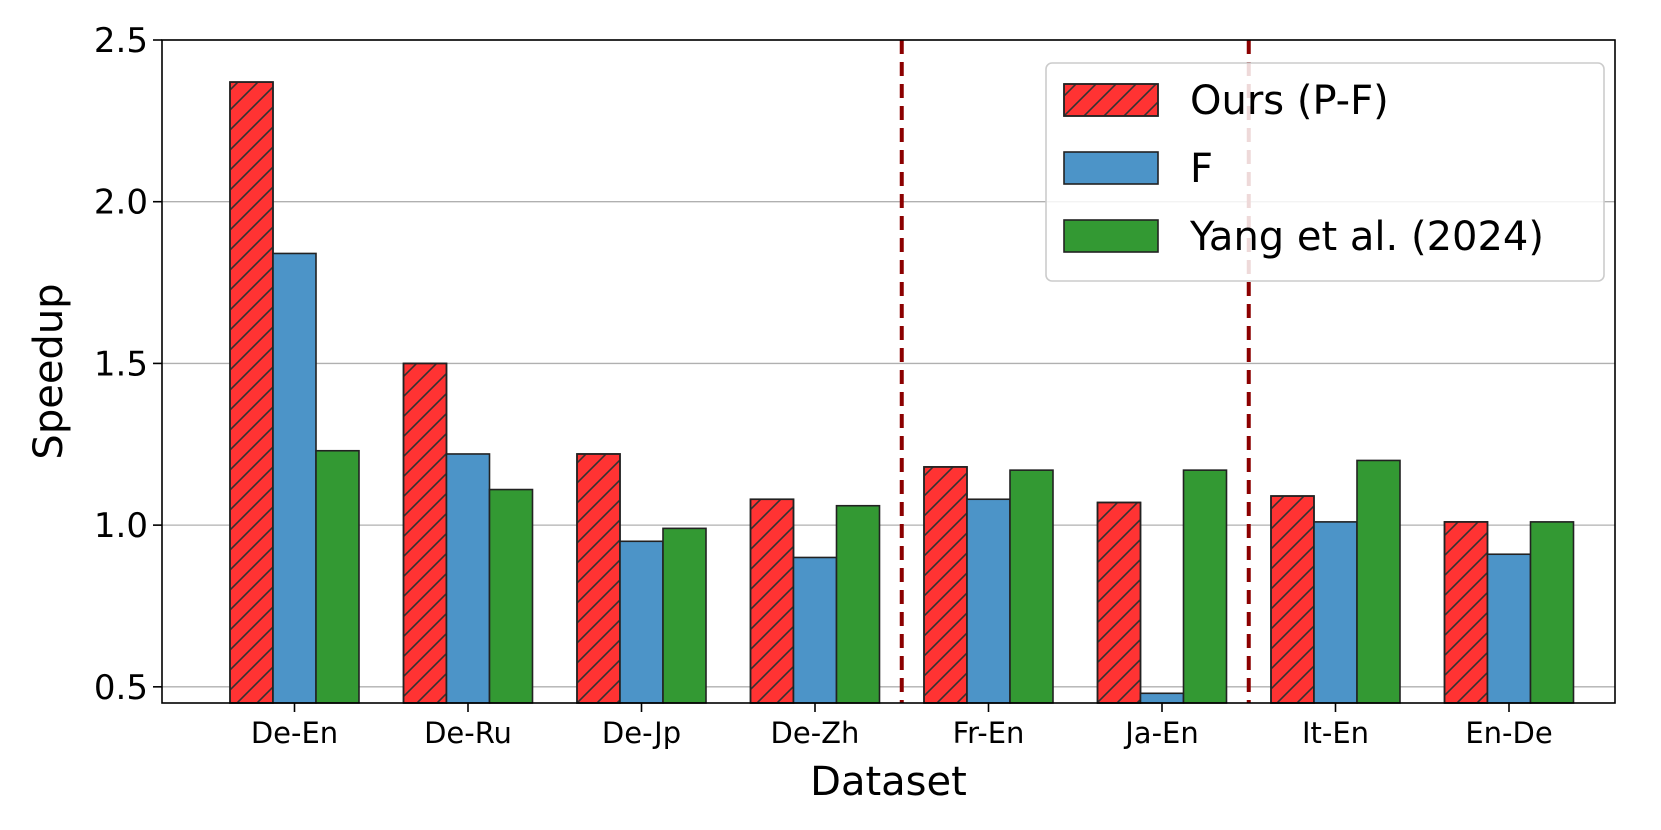 This screenshot has height=830, width=1661. I want to click on y-axis-title: Speedup, so click(49, 371).